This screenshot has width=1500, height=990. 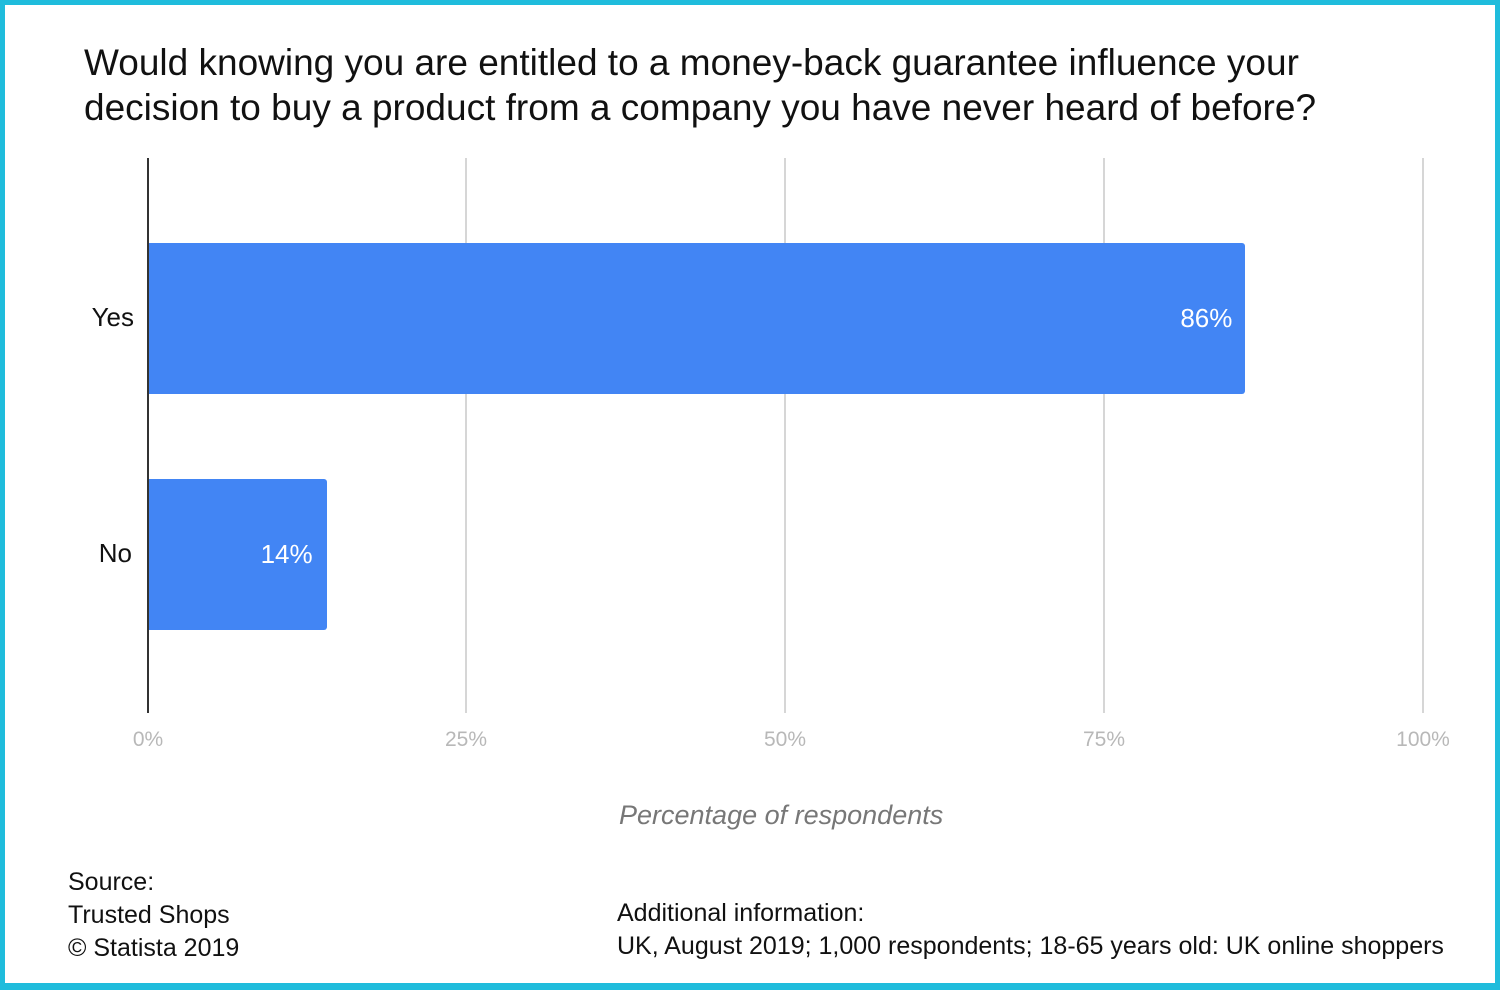 What do you see at coordinates (785, 739) in the screenshot?
I see `x-tick-50: 50%` at bounding box center [785, 739].